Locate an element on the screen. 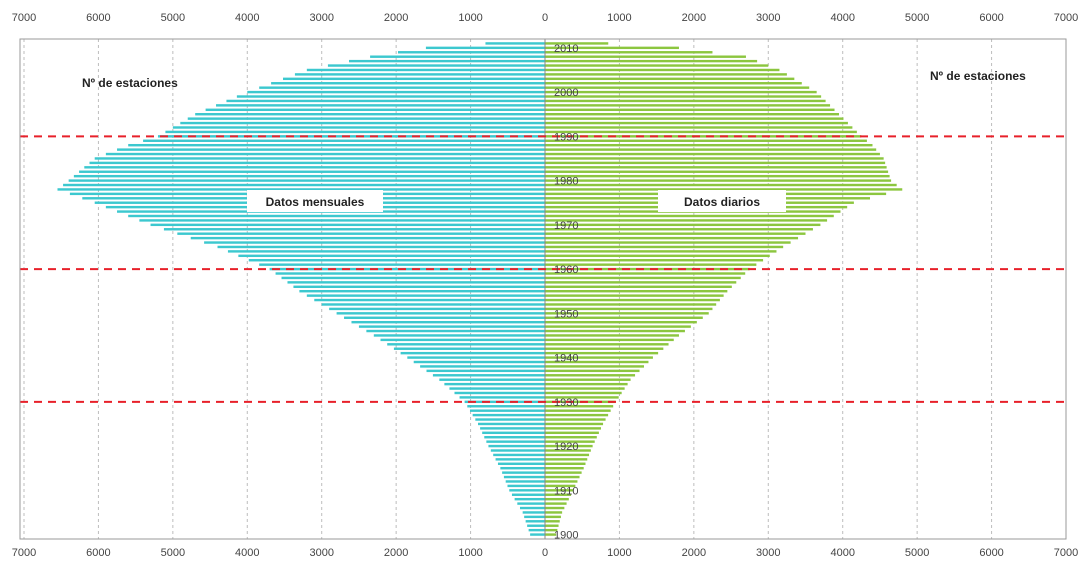 Image resolution: width=1083 pixels, height=563 pixels. daily-bar-1991 is located at coordinates (701, 132).